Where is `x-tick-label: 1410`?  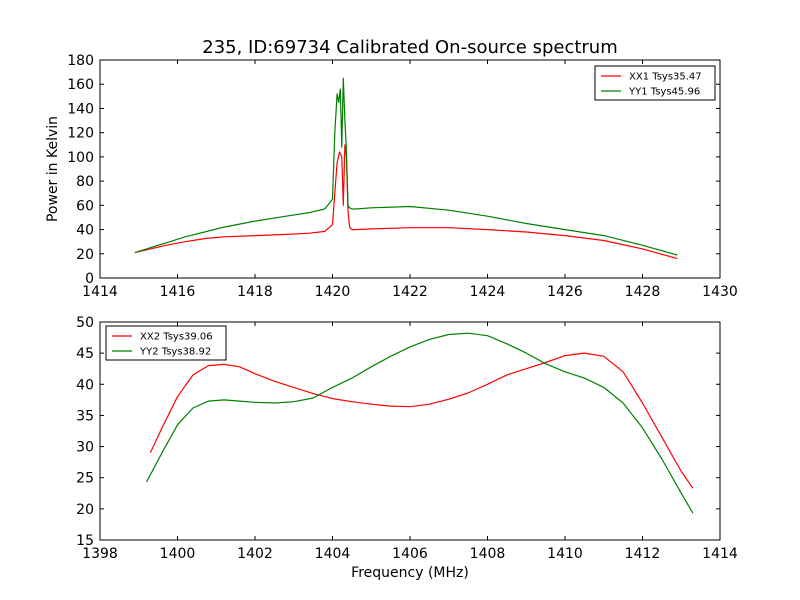 x-tick-label: 1410 is located at coordinates (565, 554).